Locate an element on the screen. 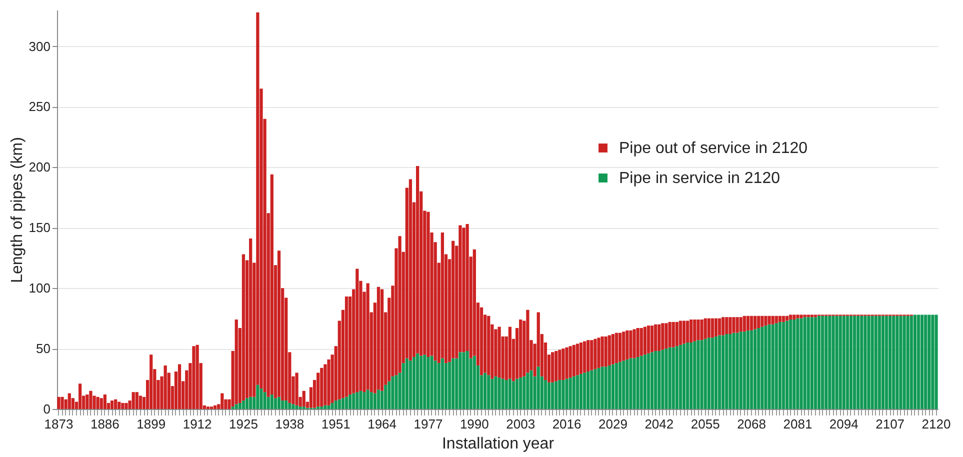 This screenshot has width=963, height=457. y-tick-label: 0 is located at coordinates (46, 409).